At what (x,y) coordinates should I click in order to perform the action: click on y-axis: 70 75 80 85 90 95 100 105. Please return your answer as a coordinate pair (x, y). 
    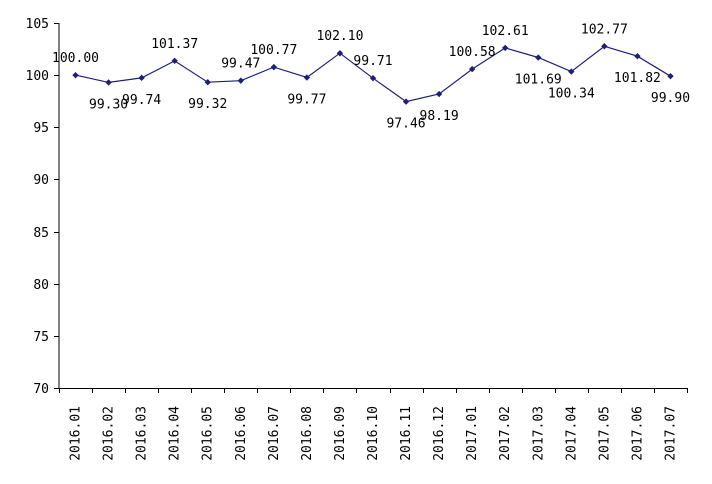
    Looking at the image, I should click on (43, 207).